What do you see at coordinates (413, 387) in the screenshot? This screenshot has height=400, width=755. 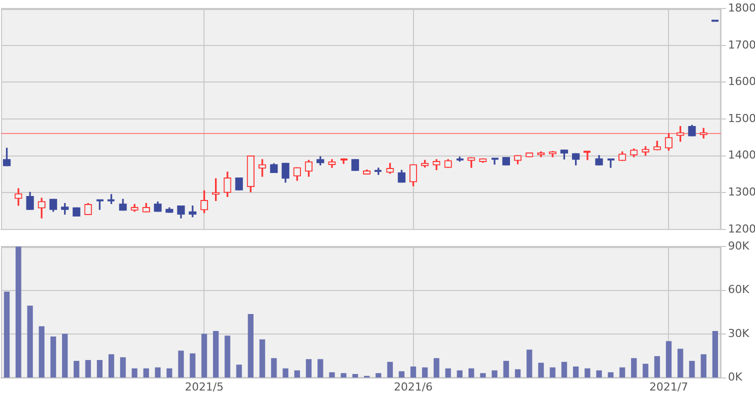 I see `x-tick-label: 2021/6` at bounding box center [413, 387].